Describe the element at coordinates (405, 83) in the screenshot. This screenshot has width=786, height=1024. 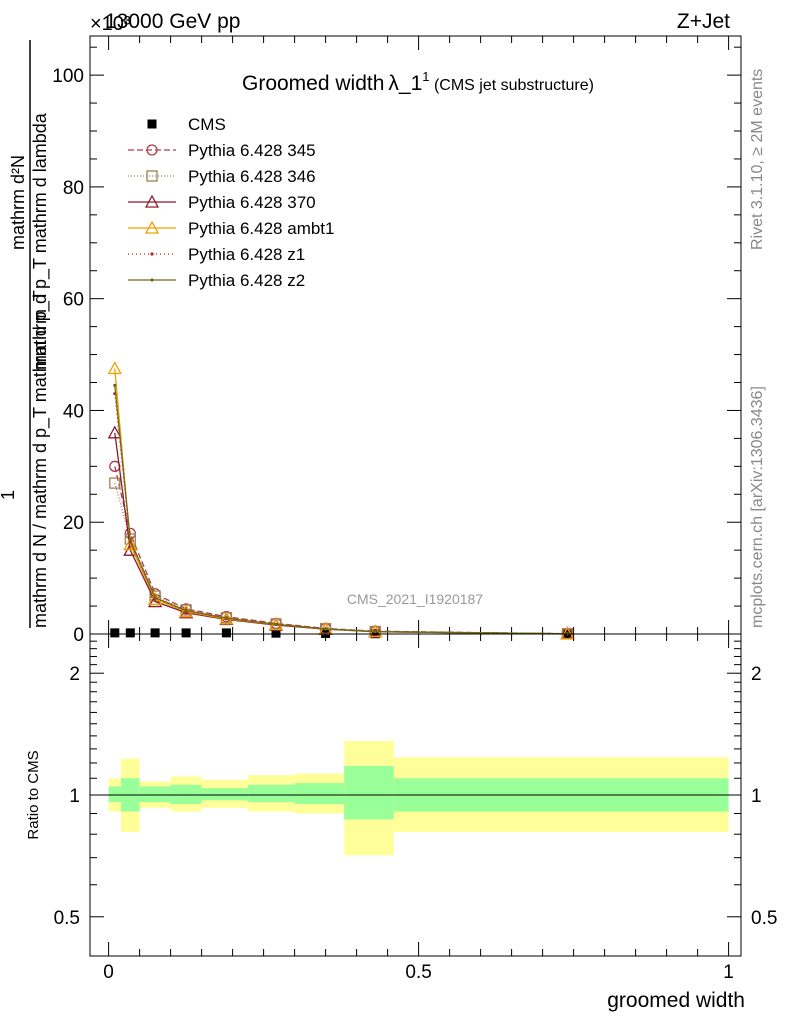
I see `title-symbol: λ_1` at that location.